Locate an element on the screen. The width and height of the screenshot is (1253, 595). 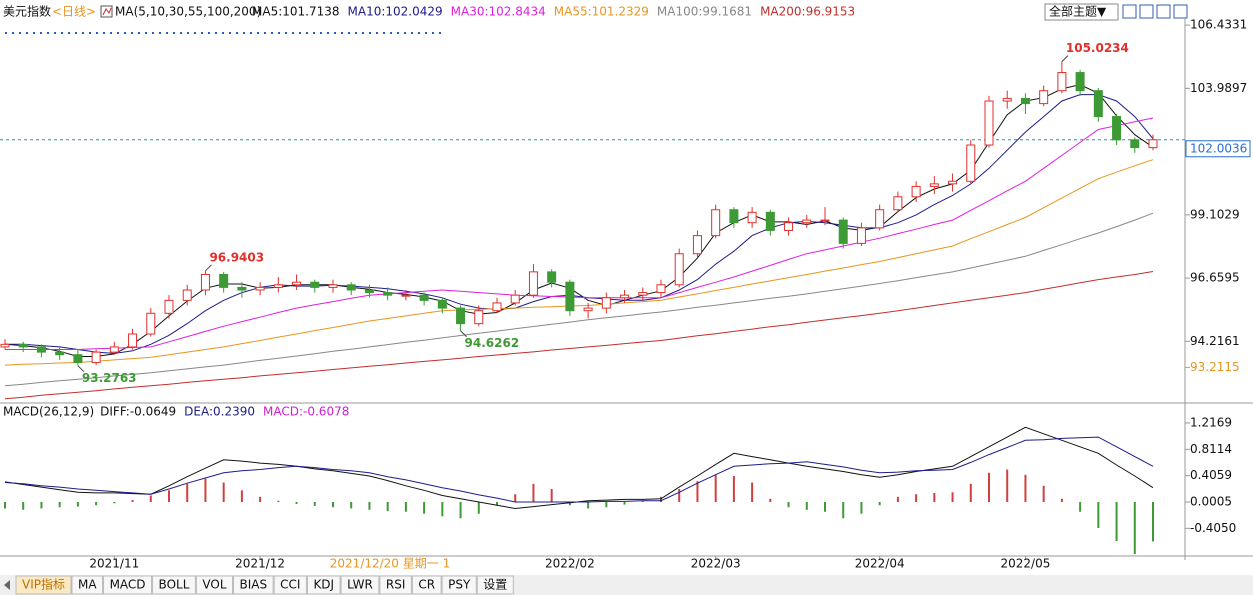
tab-label: RSI is located at coordinates (396, 585).